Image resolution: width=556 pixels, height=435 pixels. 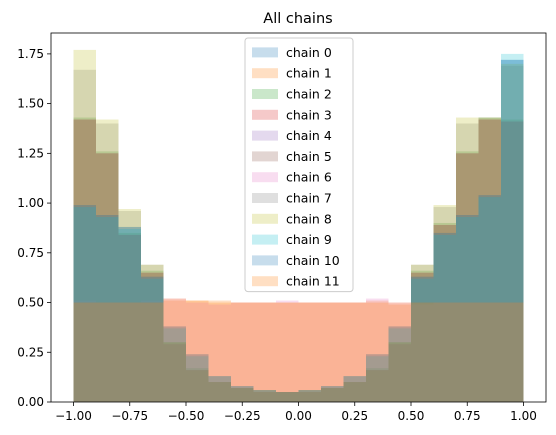 What do you see at coordinates (313, 260) in the screenshot?
I see `legend-label: chain 10` at bounding box center [313, 260].